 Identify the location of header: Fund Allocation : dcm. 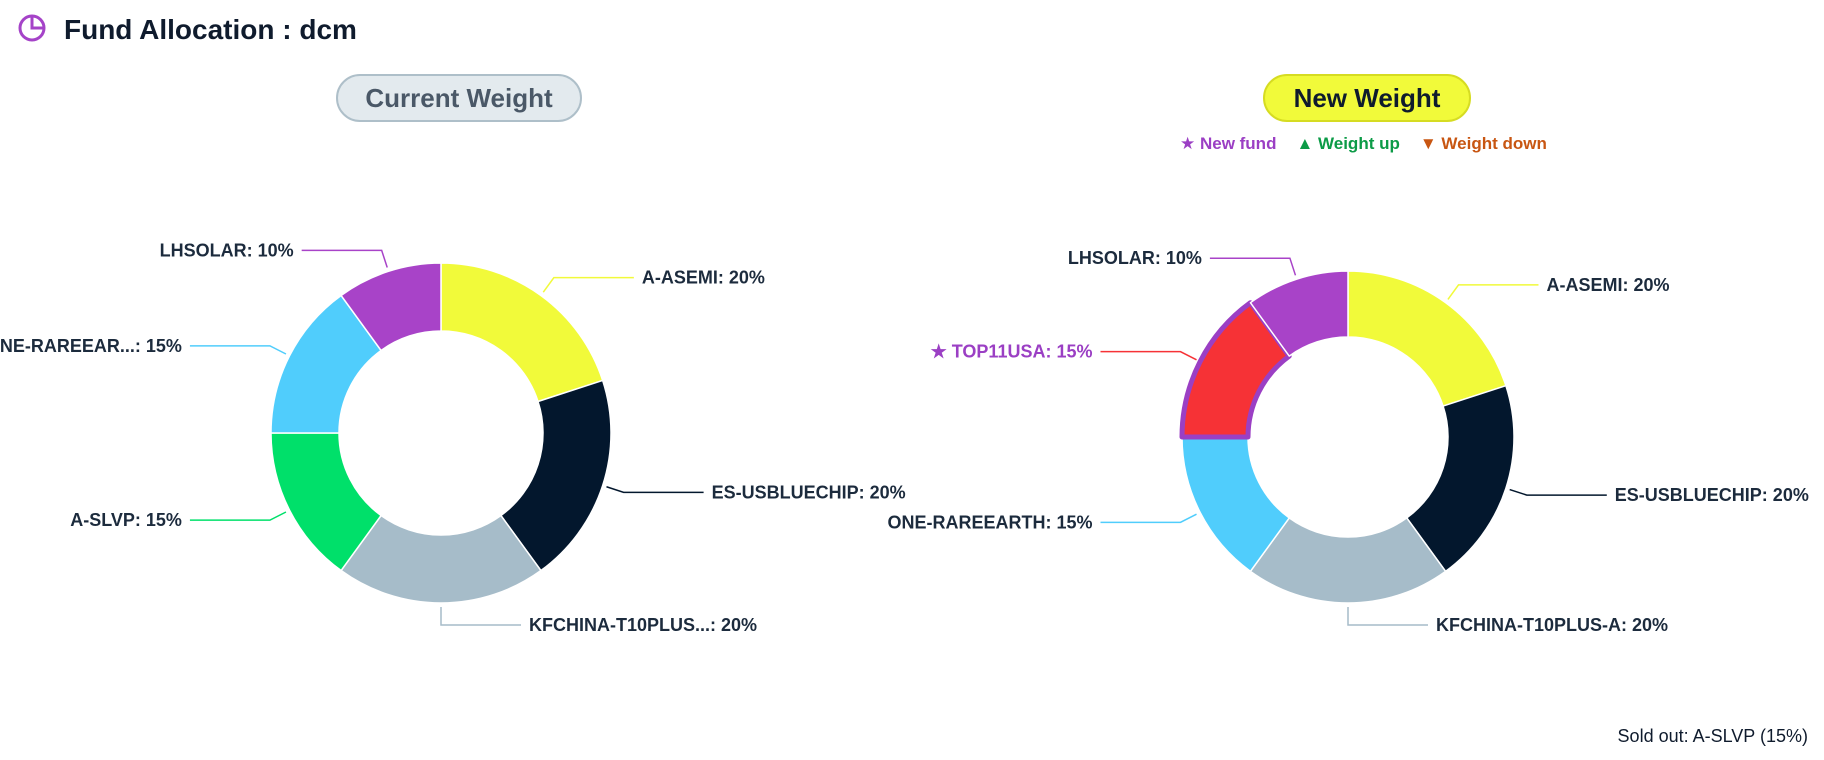
(186, 30).